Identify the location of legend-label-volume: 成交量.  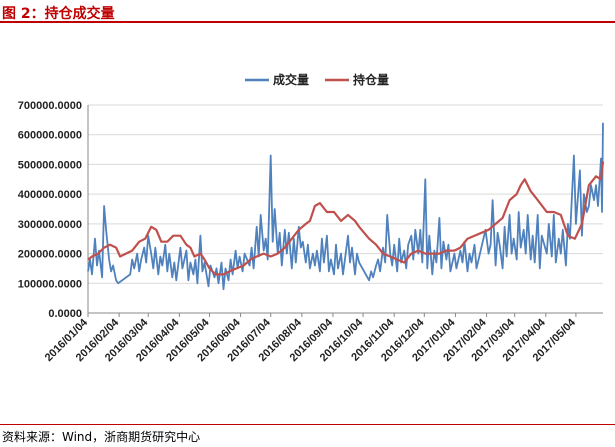
(291, 79).